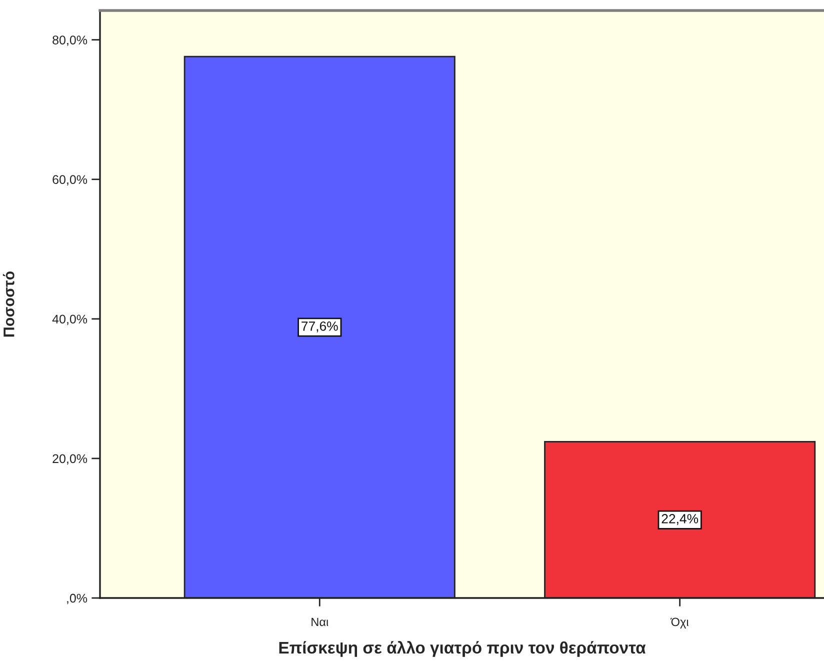  I want to click on data-label: 22,4%, so click(680, 519).